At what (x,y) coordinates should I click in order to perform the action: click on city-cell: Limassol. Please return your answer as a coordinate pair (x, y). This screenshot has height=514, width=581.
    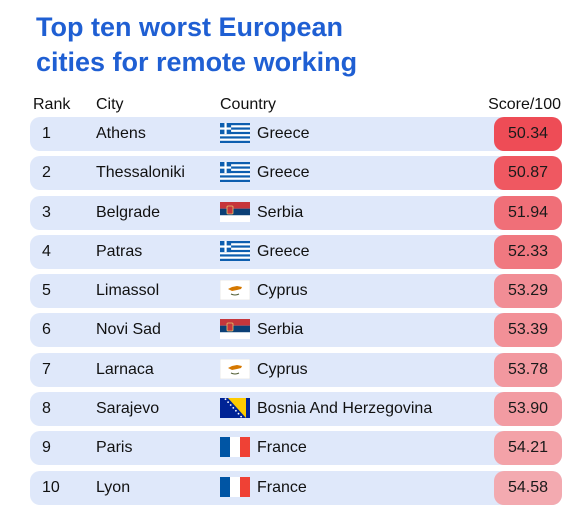
    Looking at the image, I should click on (128, 291).